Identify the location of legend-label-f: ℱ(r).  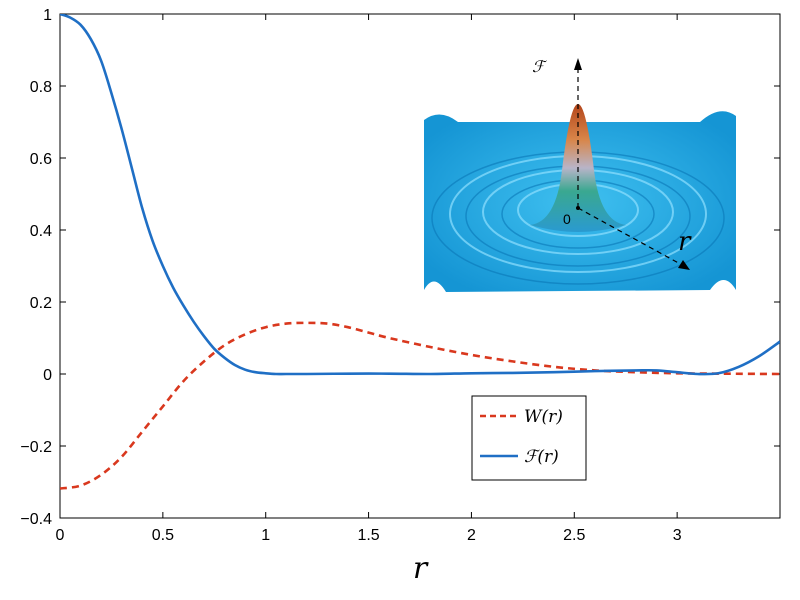
(541, 457).